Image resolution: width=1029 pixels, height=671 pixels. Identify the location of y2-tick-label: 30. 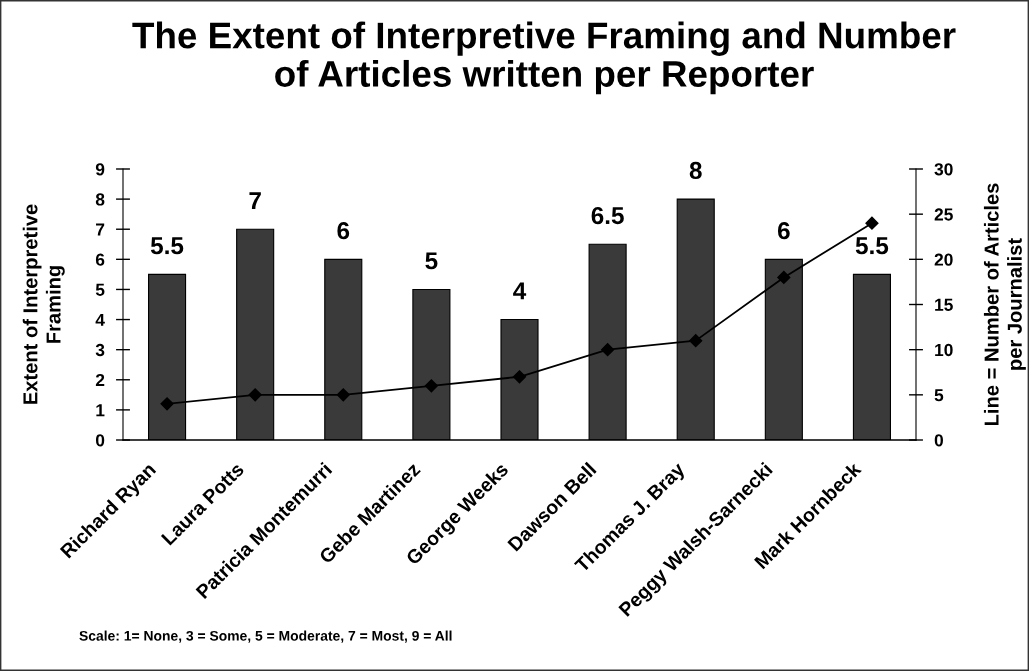
(943, 169).